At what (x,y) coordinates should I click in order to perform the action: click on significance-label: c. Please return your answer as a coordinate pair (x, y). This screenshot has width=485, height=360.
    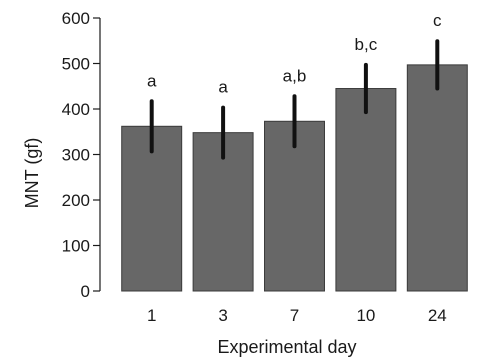
    Looking at the image, I should click on (437, 20).